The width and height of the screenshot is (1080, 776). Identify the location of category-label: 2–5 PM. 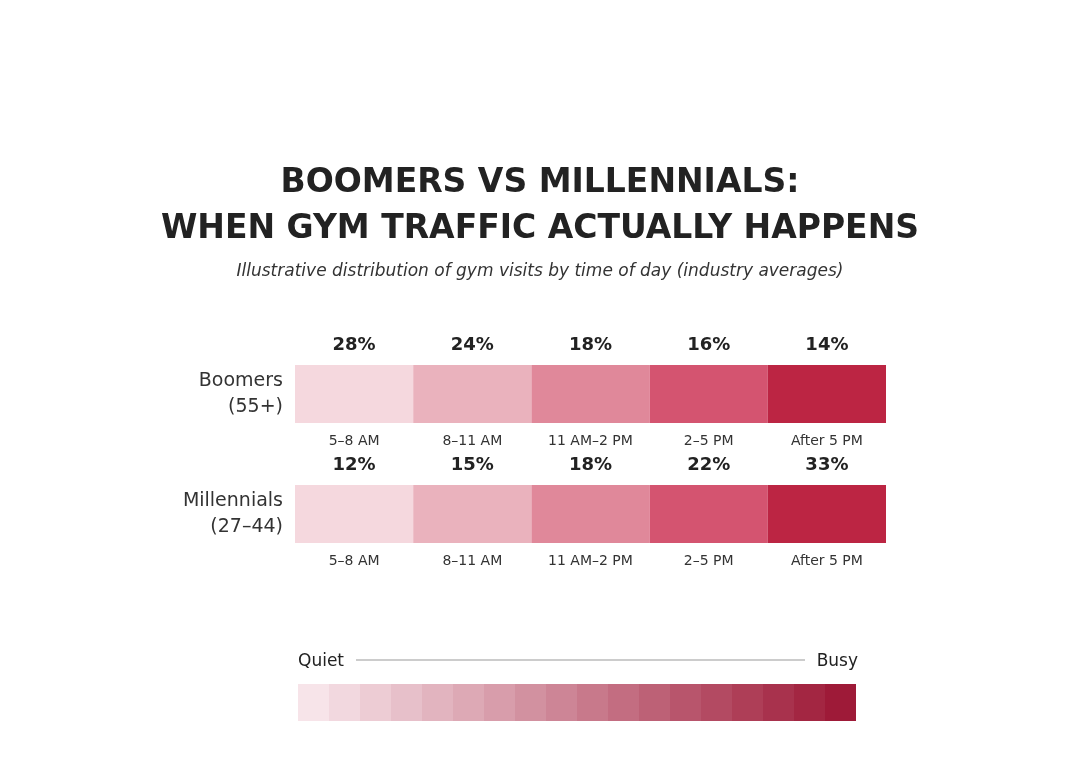
(708, 439).